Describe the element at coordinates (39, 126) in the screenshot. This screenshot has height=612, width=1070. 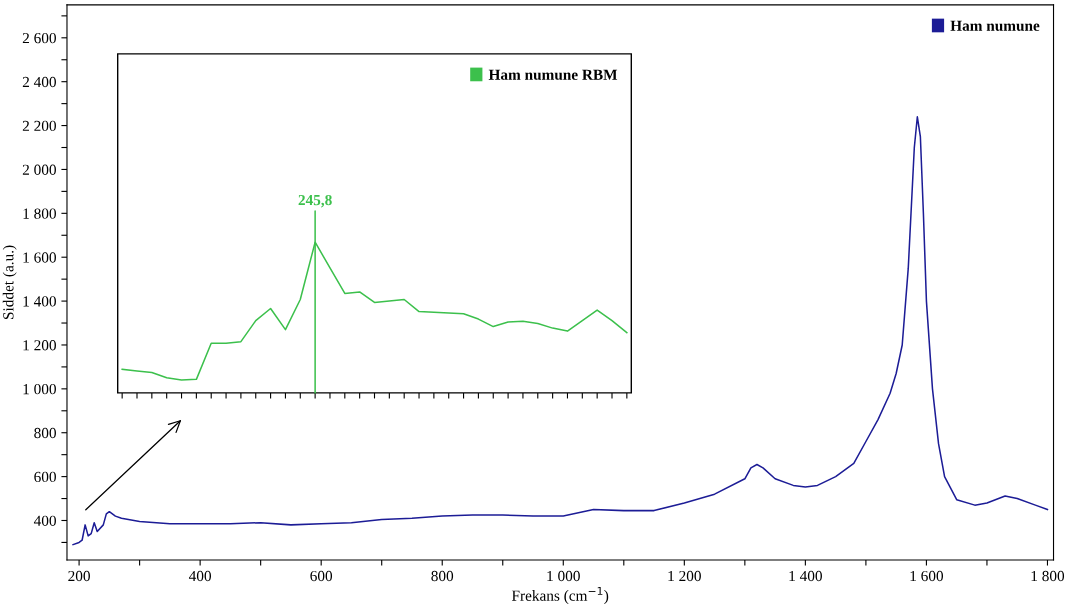
I see `y-tick-label: 2 200` at that location.